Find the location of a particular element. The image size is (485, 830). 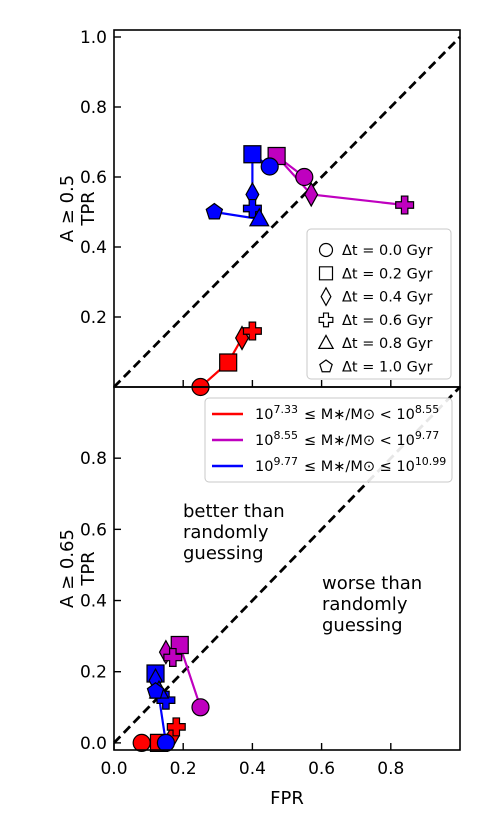

legend-triangle-marker is located at coordinates (326, 341).